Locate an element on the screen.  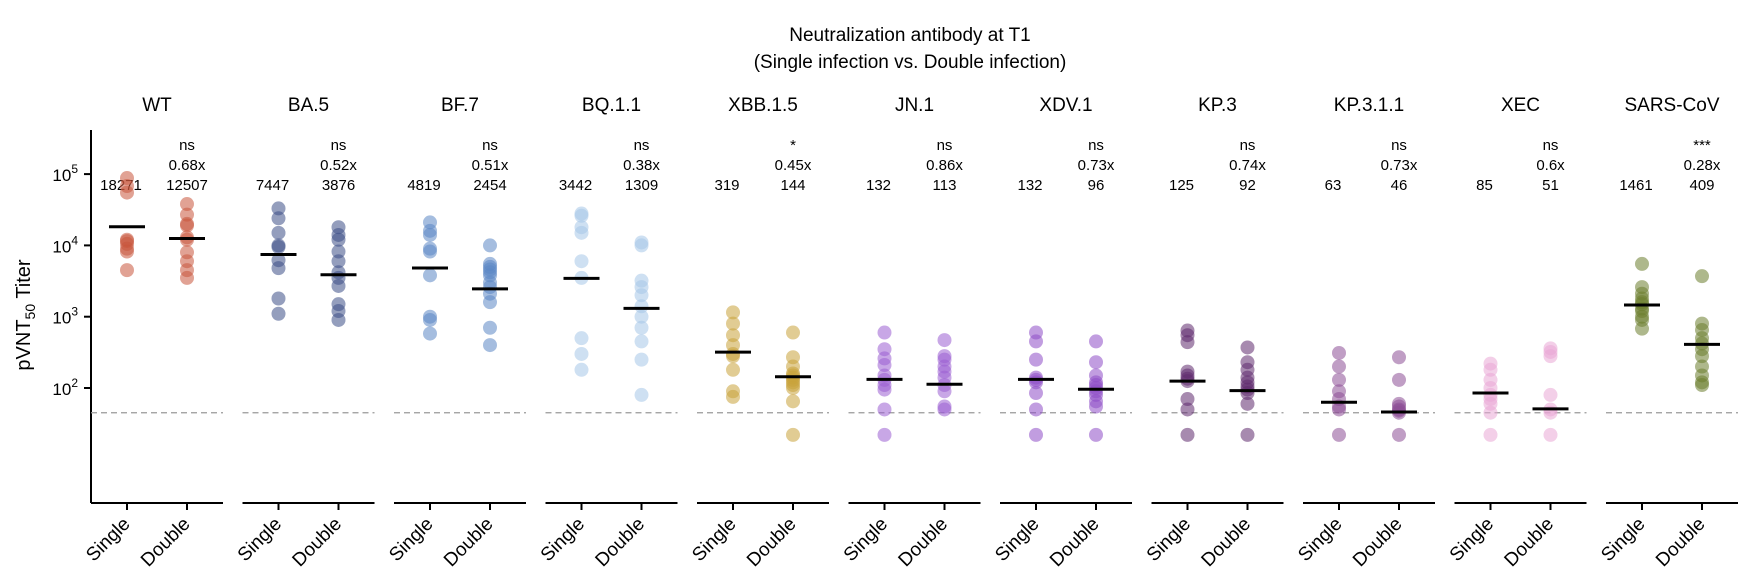
panel-title: XEC is located at coordinates (1520, 105).